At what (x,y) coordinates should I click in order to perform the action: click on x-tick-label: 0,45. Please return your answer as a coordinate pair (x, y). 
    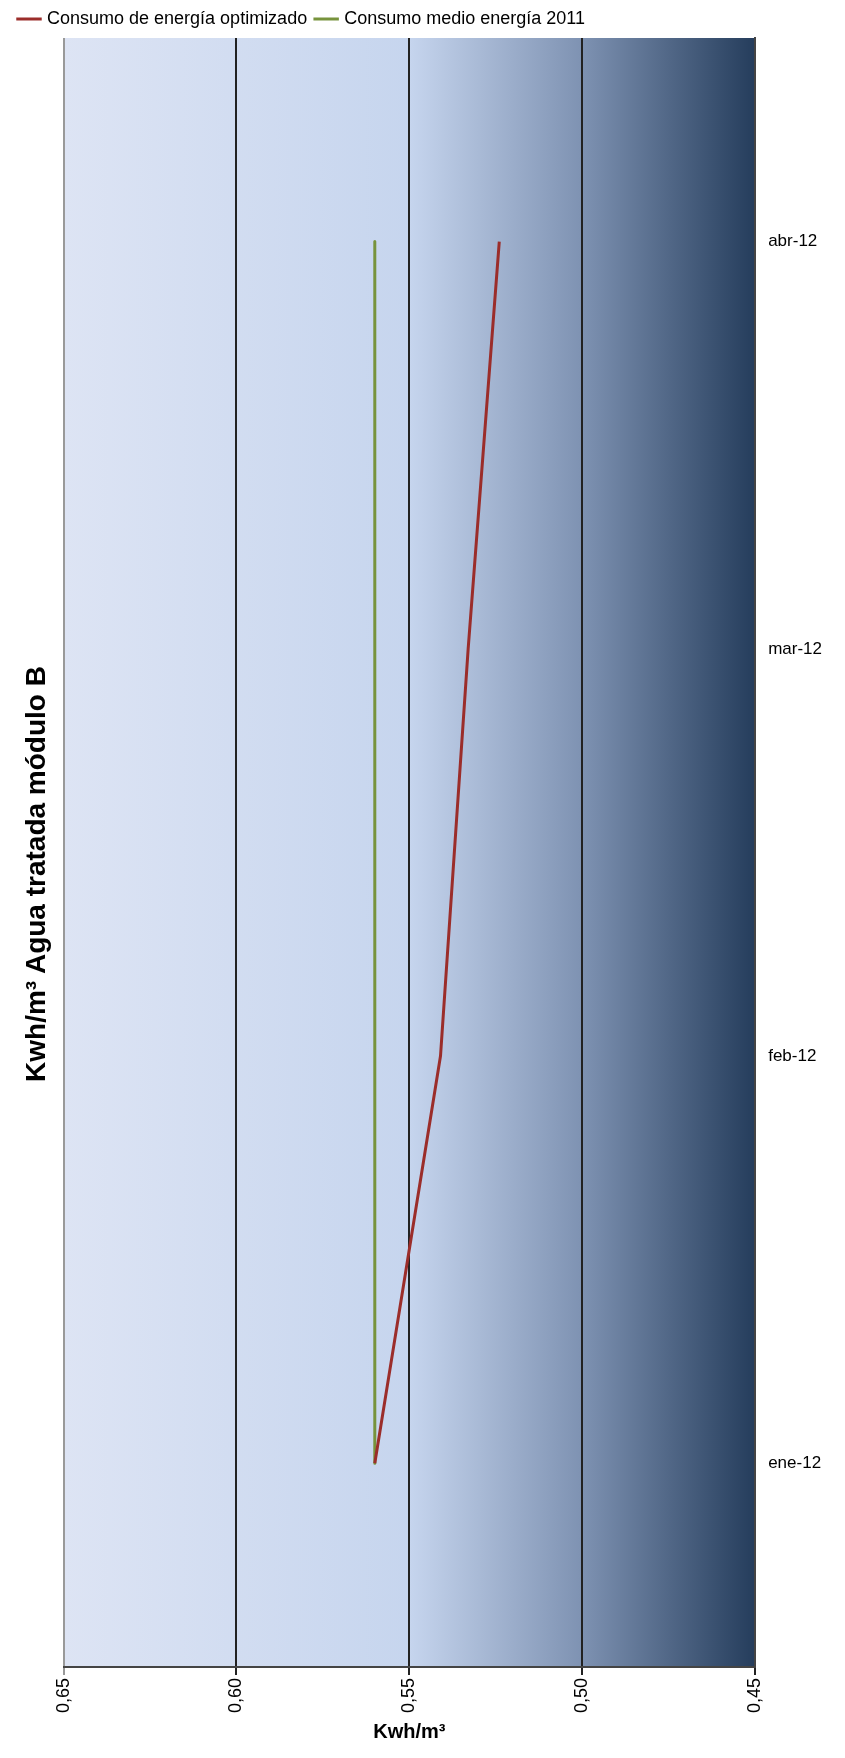
    Looking at the image, I should click on (754, 1695).